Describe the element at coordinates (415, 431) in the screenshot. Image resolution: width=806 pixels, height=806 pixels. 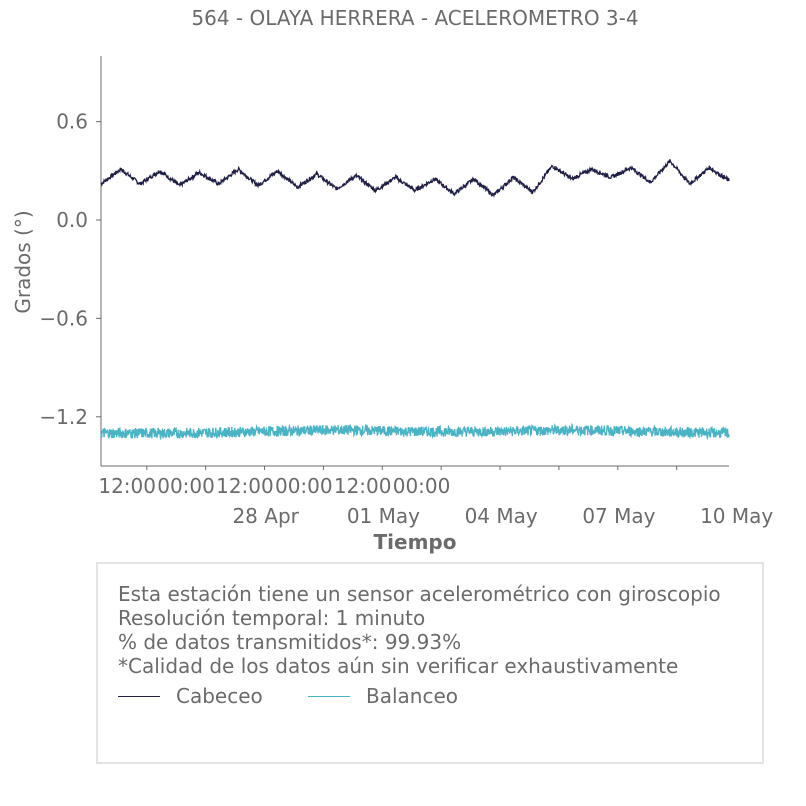
I see `series-line-balanceo` at that location.